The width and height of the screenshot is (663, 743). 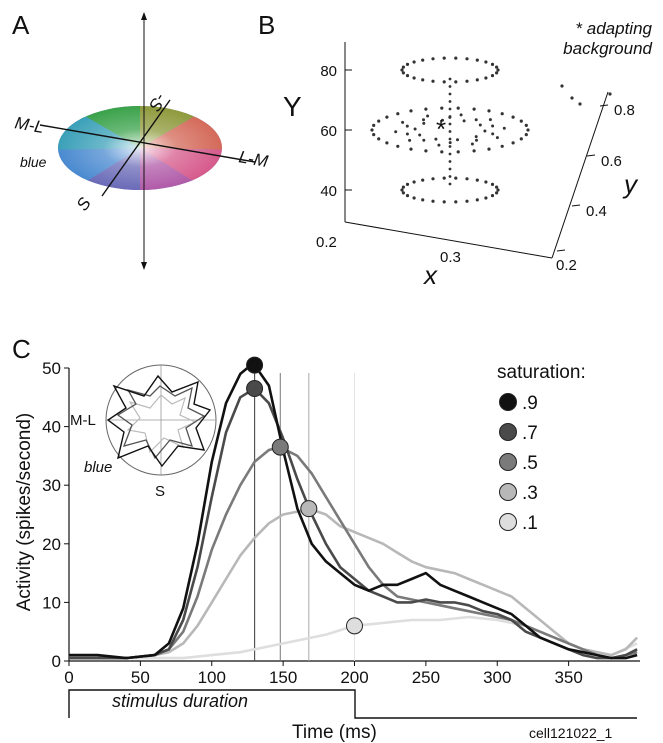 What do you see at coordinates (491, 130) in the screenshot?
I see `cie-scatter` at bounding box center [491, 130].